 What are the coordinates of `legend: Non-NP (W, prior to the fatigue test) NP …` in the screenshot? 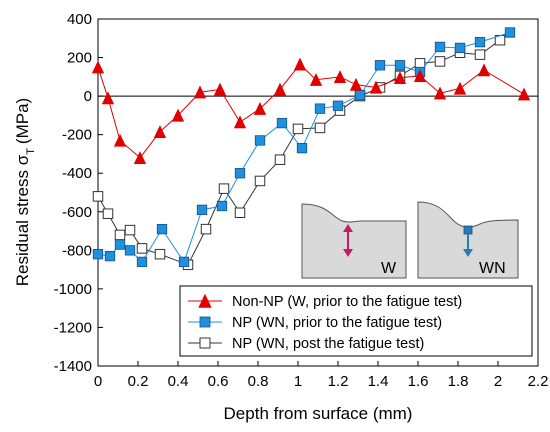 It's located at (356, 321).